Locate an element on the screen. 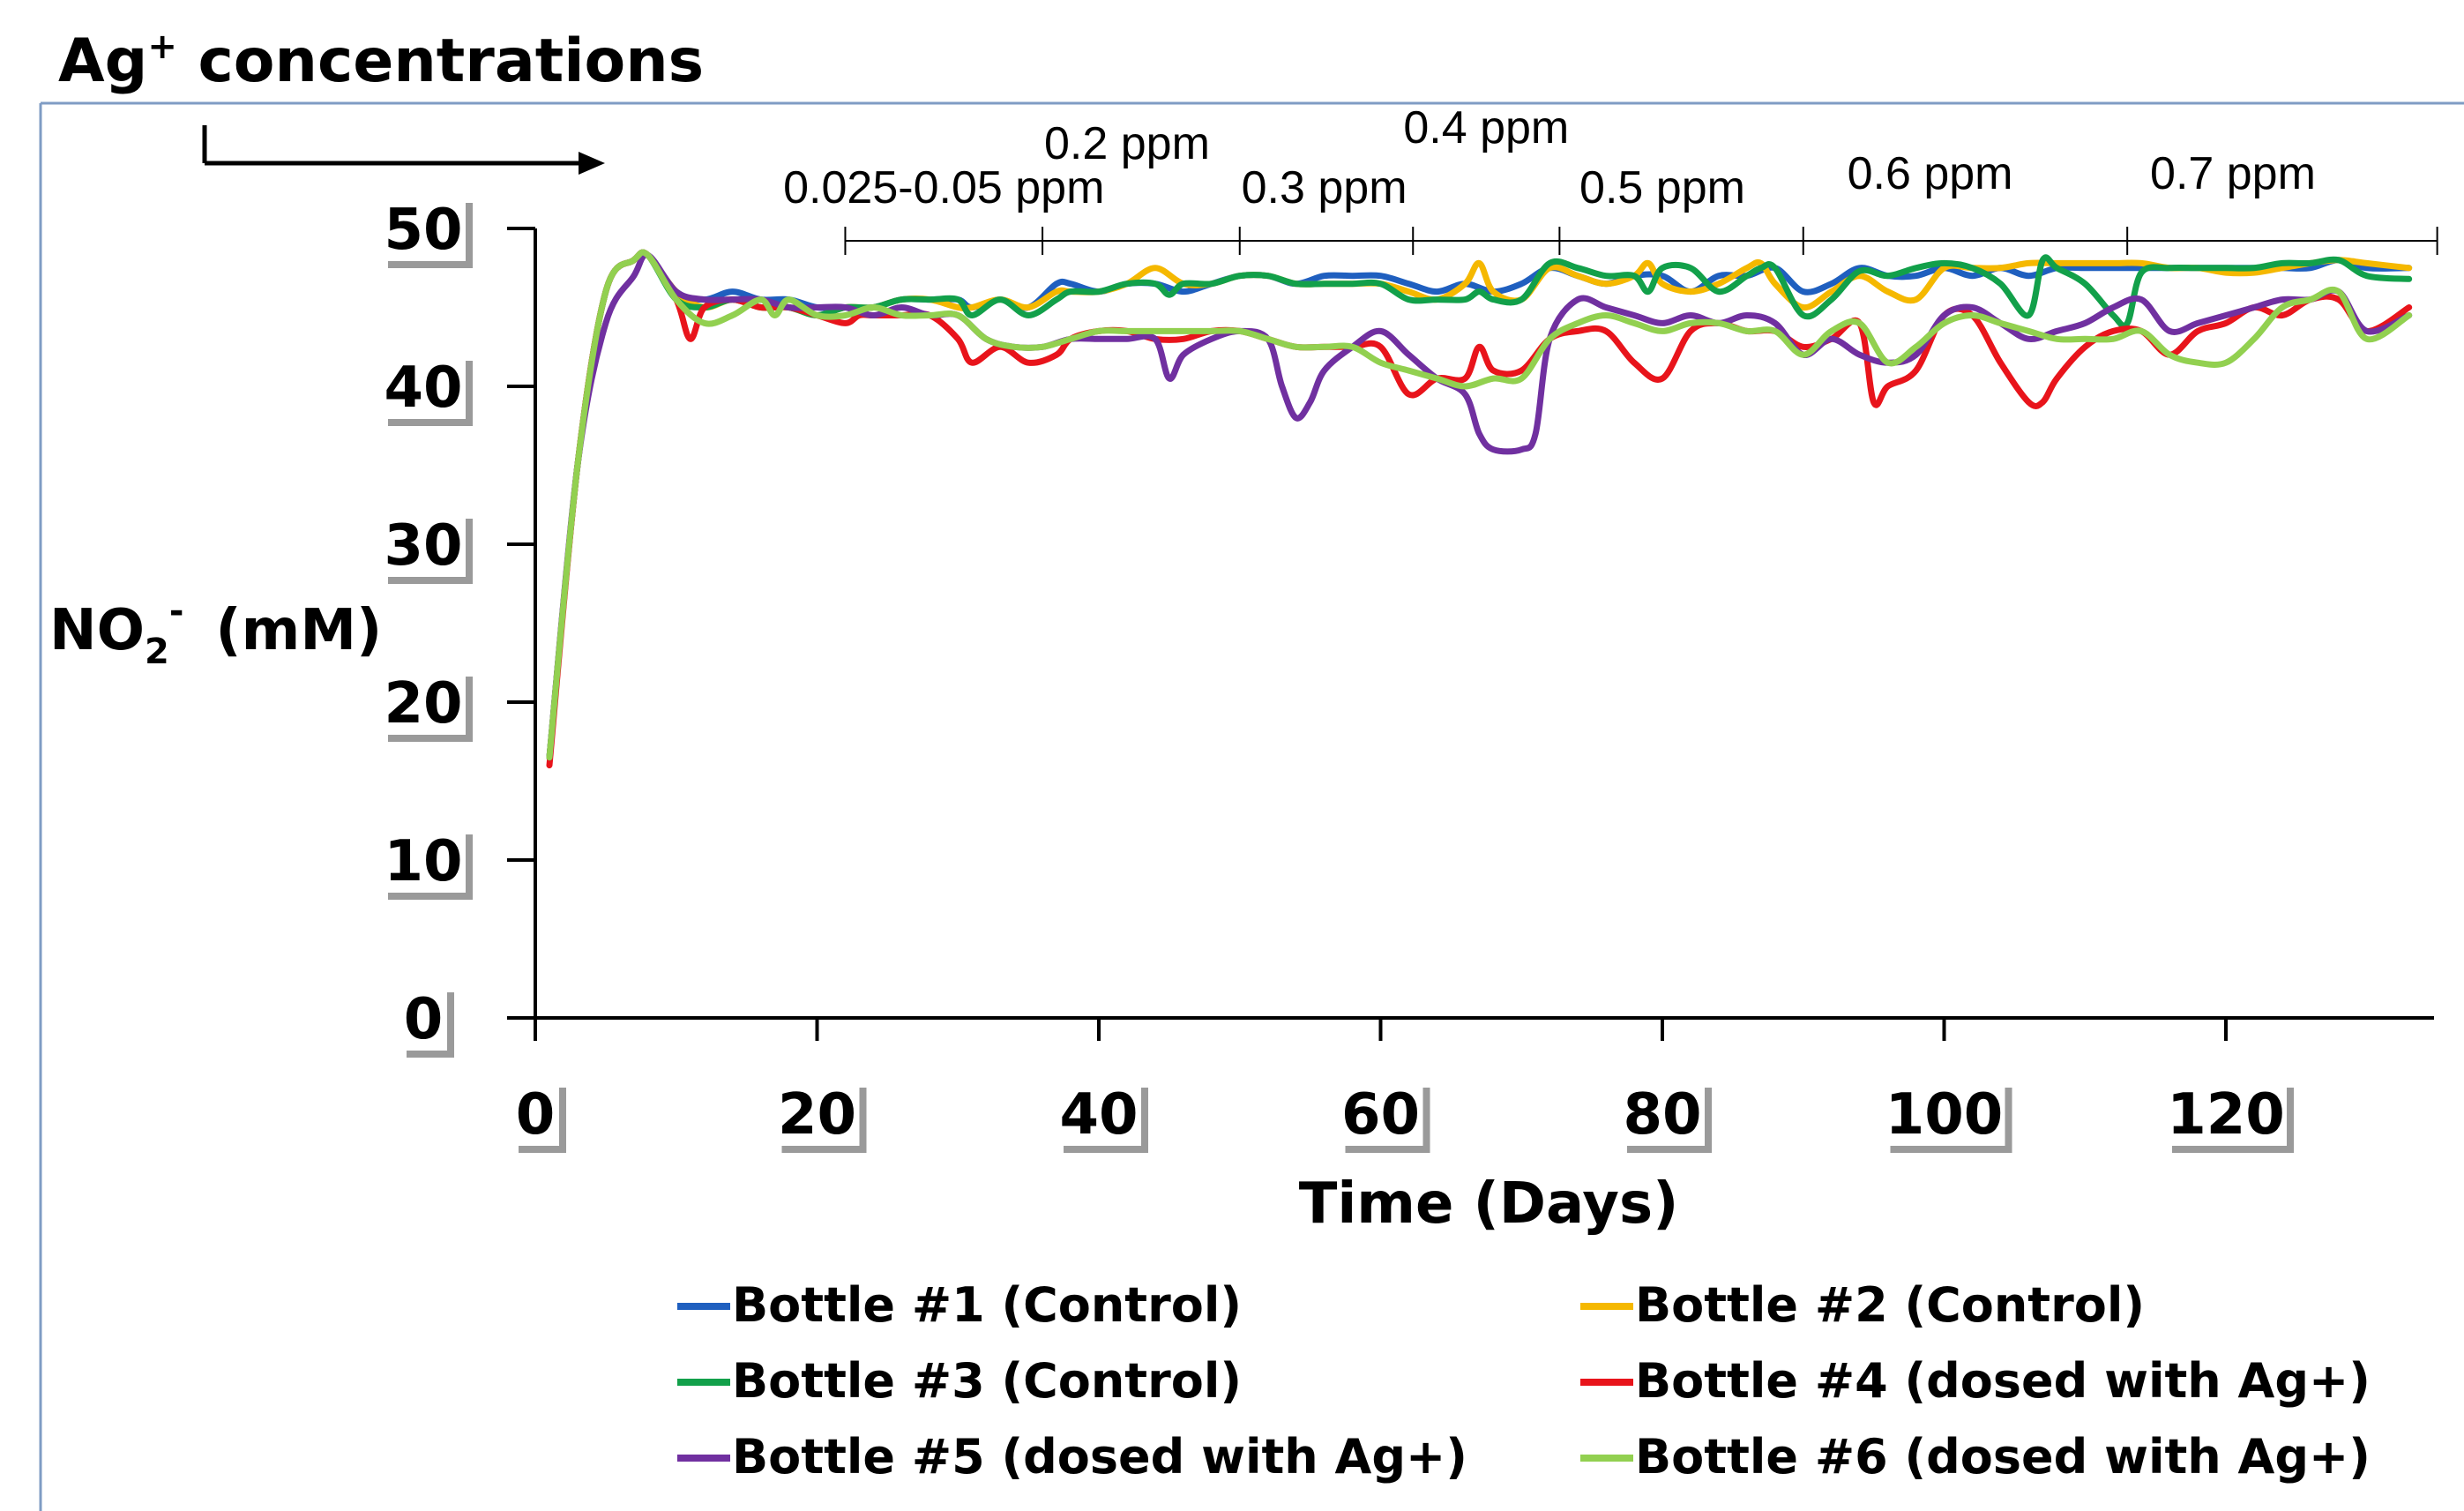 This screenshot has width=2464, height=1511. y-tick-label: 30 is located at coordinates (427, 548).